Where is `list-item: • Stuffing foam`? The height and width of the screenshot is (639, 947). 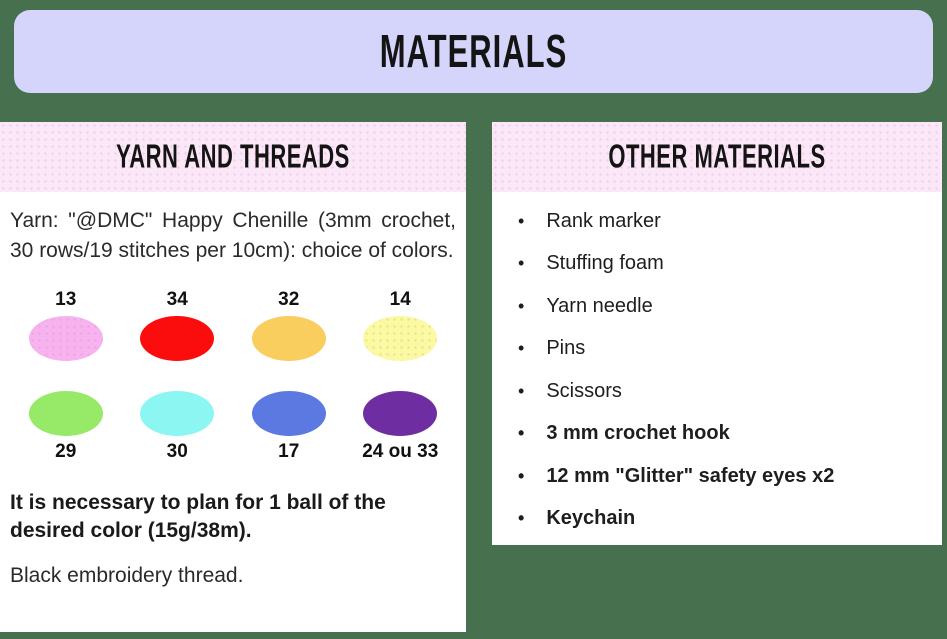
list-item: • Stuffing foam is located at coordinates (730, 264).